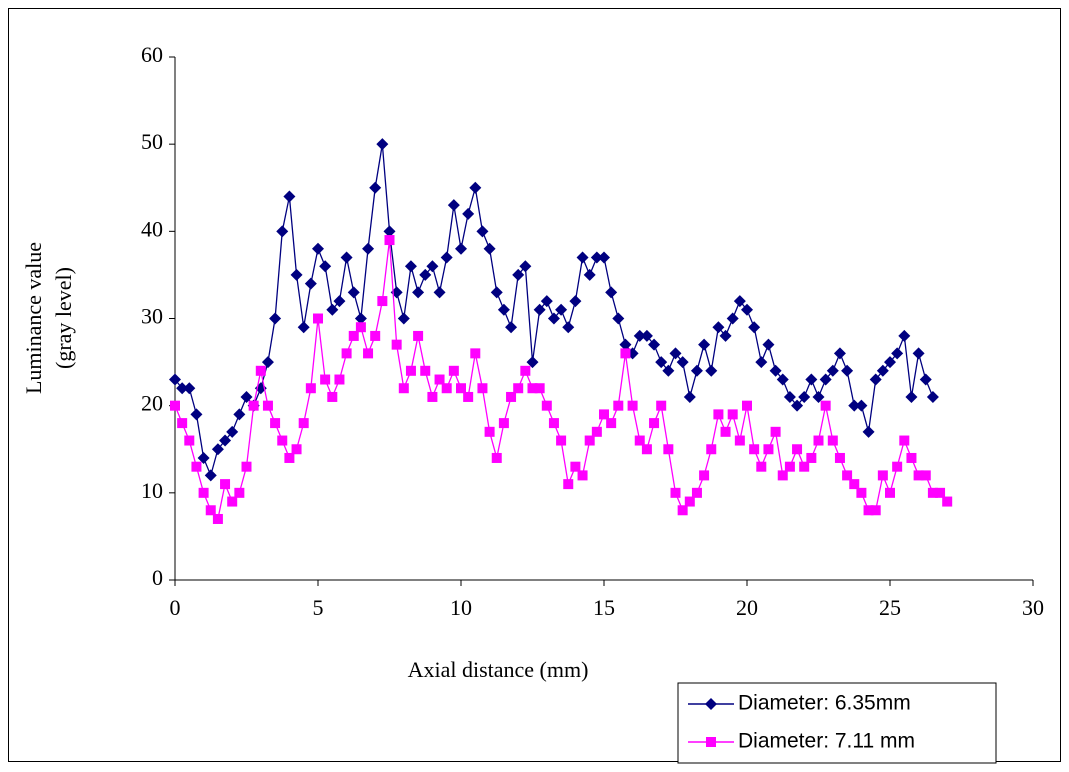  I want to click on x-tick-label: 0, so click(175, 607).